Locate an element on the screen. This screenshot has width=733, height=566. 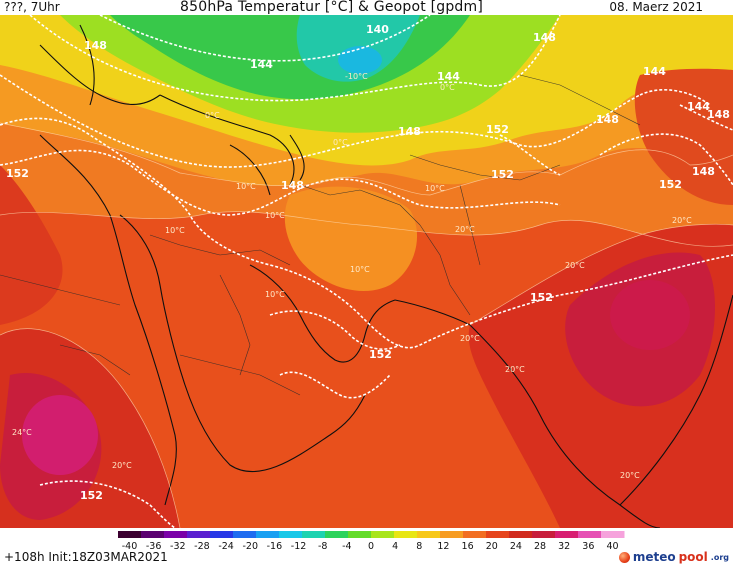
map-title: 850hPa Temperatur [°C] & Geopot [gpdm] is located at coordinates (332, 7).